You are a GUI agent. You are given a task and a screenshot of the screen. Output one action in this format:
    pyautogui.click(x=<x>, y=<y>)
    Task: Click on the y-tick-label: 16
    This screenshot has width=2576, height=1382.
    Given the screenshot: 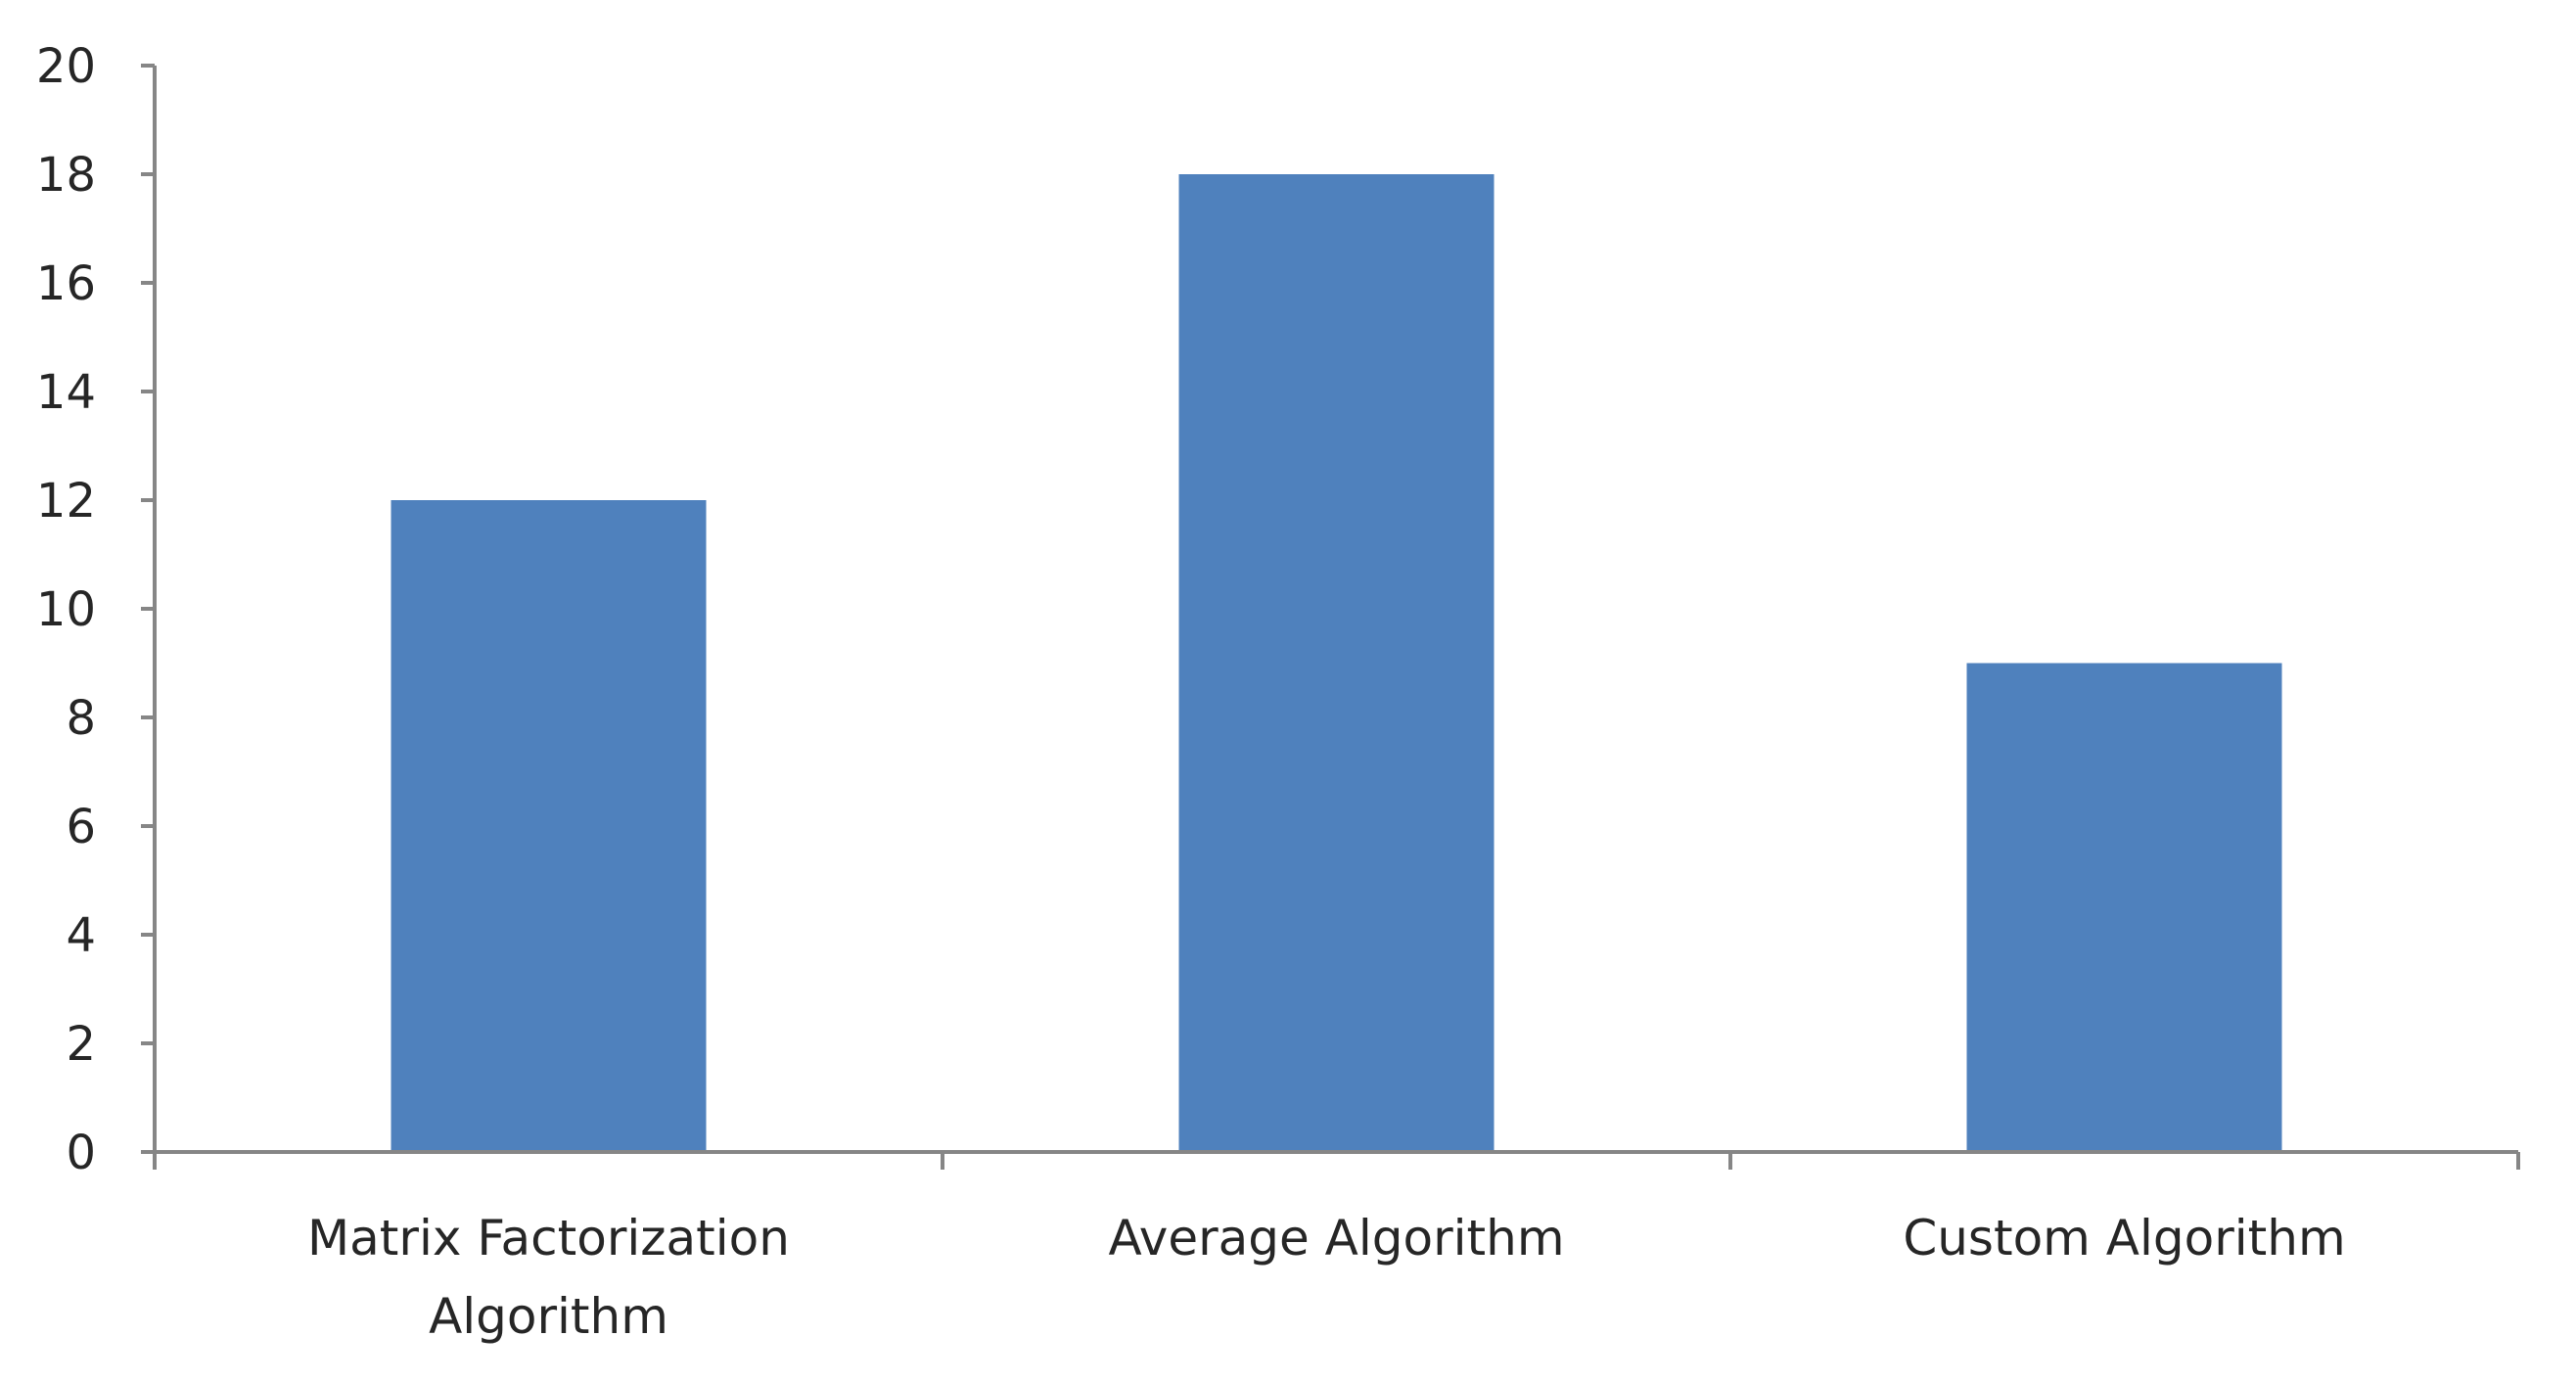 What is the action you would take?
    pyautogui.click(x=66, y=283)
    